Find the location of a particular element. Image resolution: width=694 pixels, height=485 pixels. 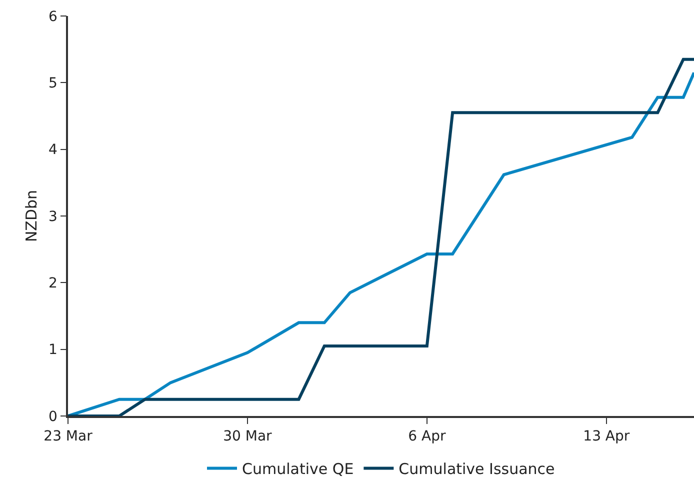

y-tick-label: 2 is located at coordinates (53, 284).